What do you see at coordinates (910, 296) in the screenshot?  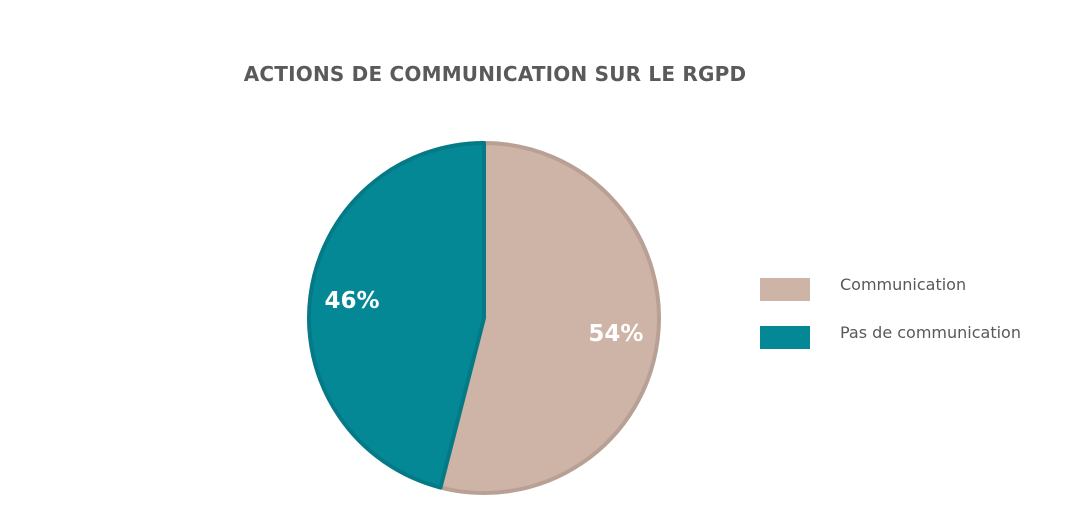 I see `legend-item-communication: Communication` at bounding box center [910, 296].